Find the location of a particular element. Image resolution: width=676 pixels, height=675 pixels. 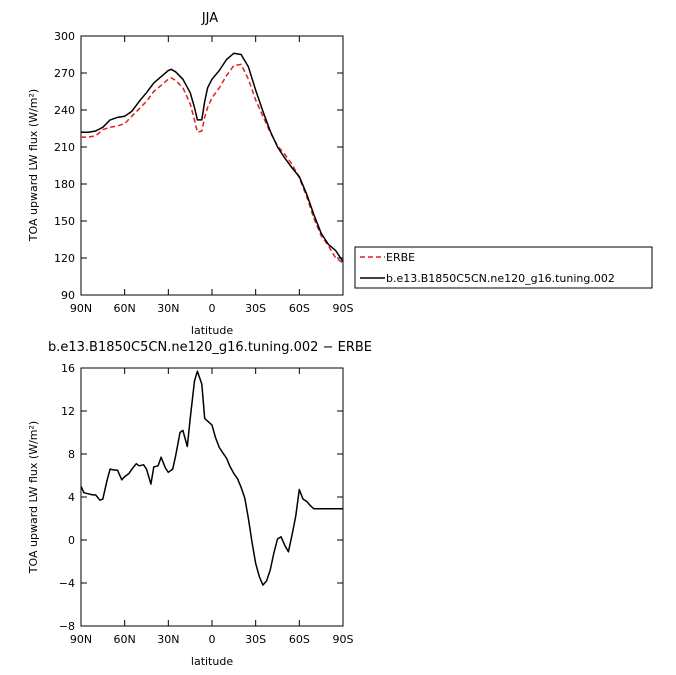

bottom-y-tick-label: 0 is located at coordinates (71, 540).